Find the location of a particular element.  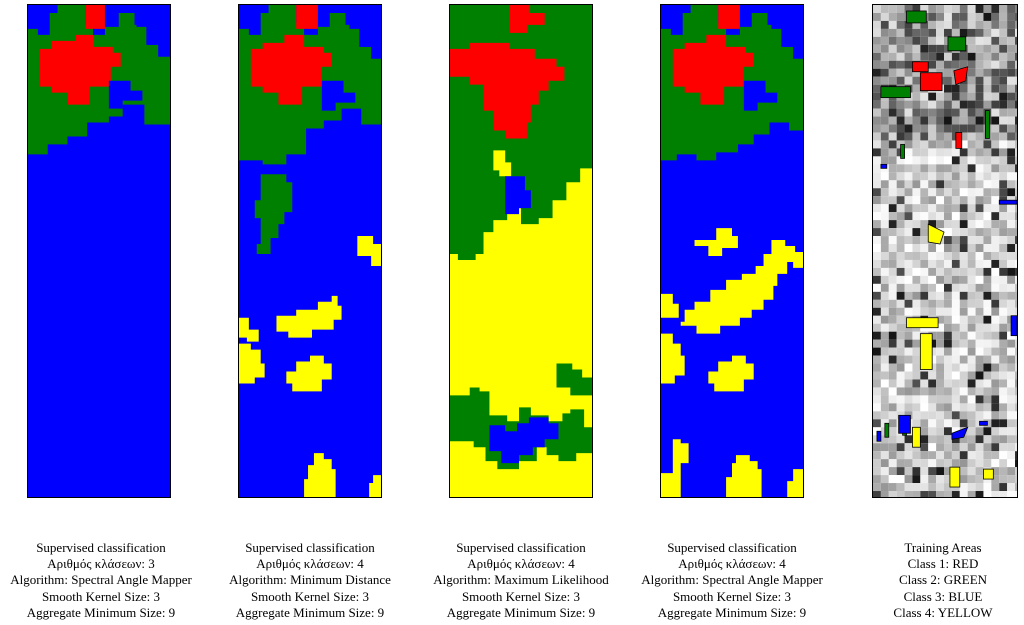

training-polygons is located at coordinates (946, 249).